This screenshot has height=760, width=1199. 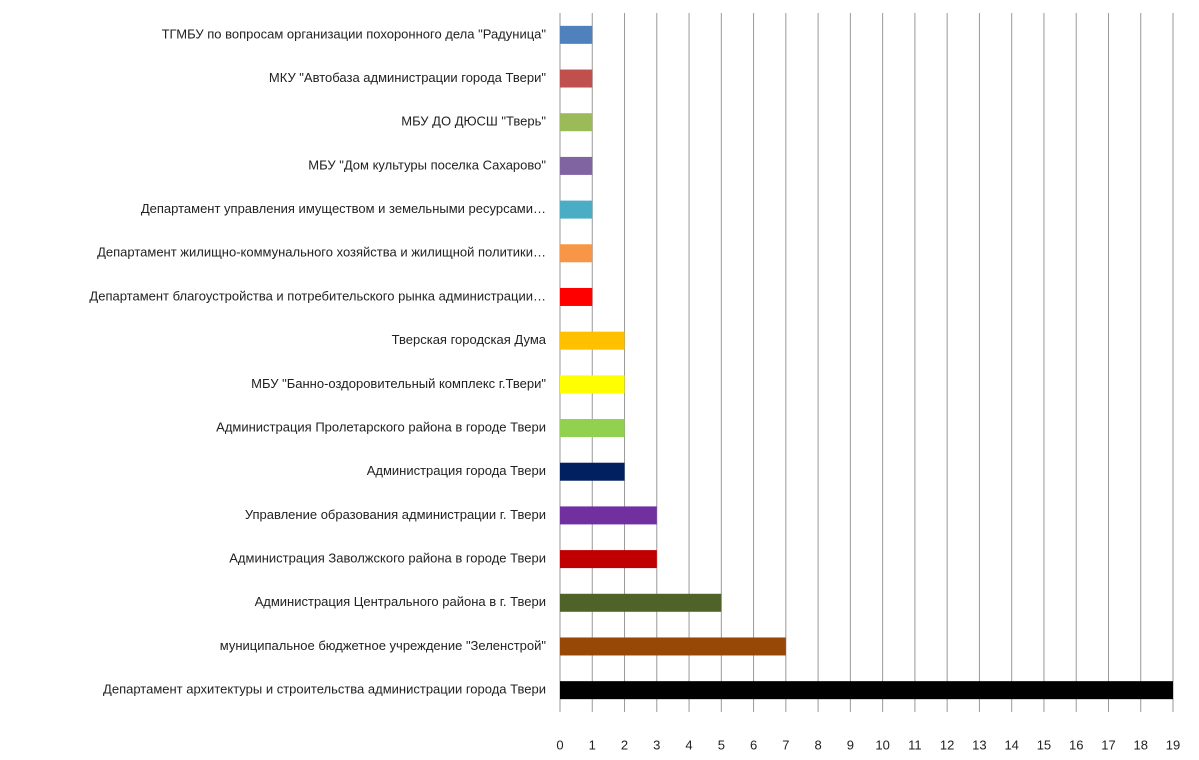 What do you see at coordinates (817, 744) in the screenshot?
I see `x-tick-label: 8` at bounding box center [817, 744].